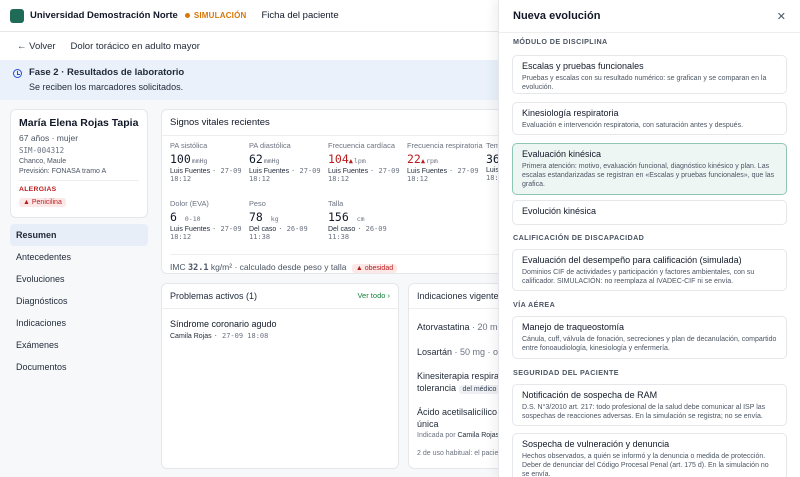 The width and height of the screenshot is (800, 477). I want to click on vital-value: 6 0-10, so click(185, 217).